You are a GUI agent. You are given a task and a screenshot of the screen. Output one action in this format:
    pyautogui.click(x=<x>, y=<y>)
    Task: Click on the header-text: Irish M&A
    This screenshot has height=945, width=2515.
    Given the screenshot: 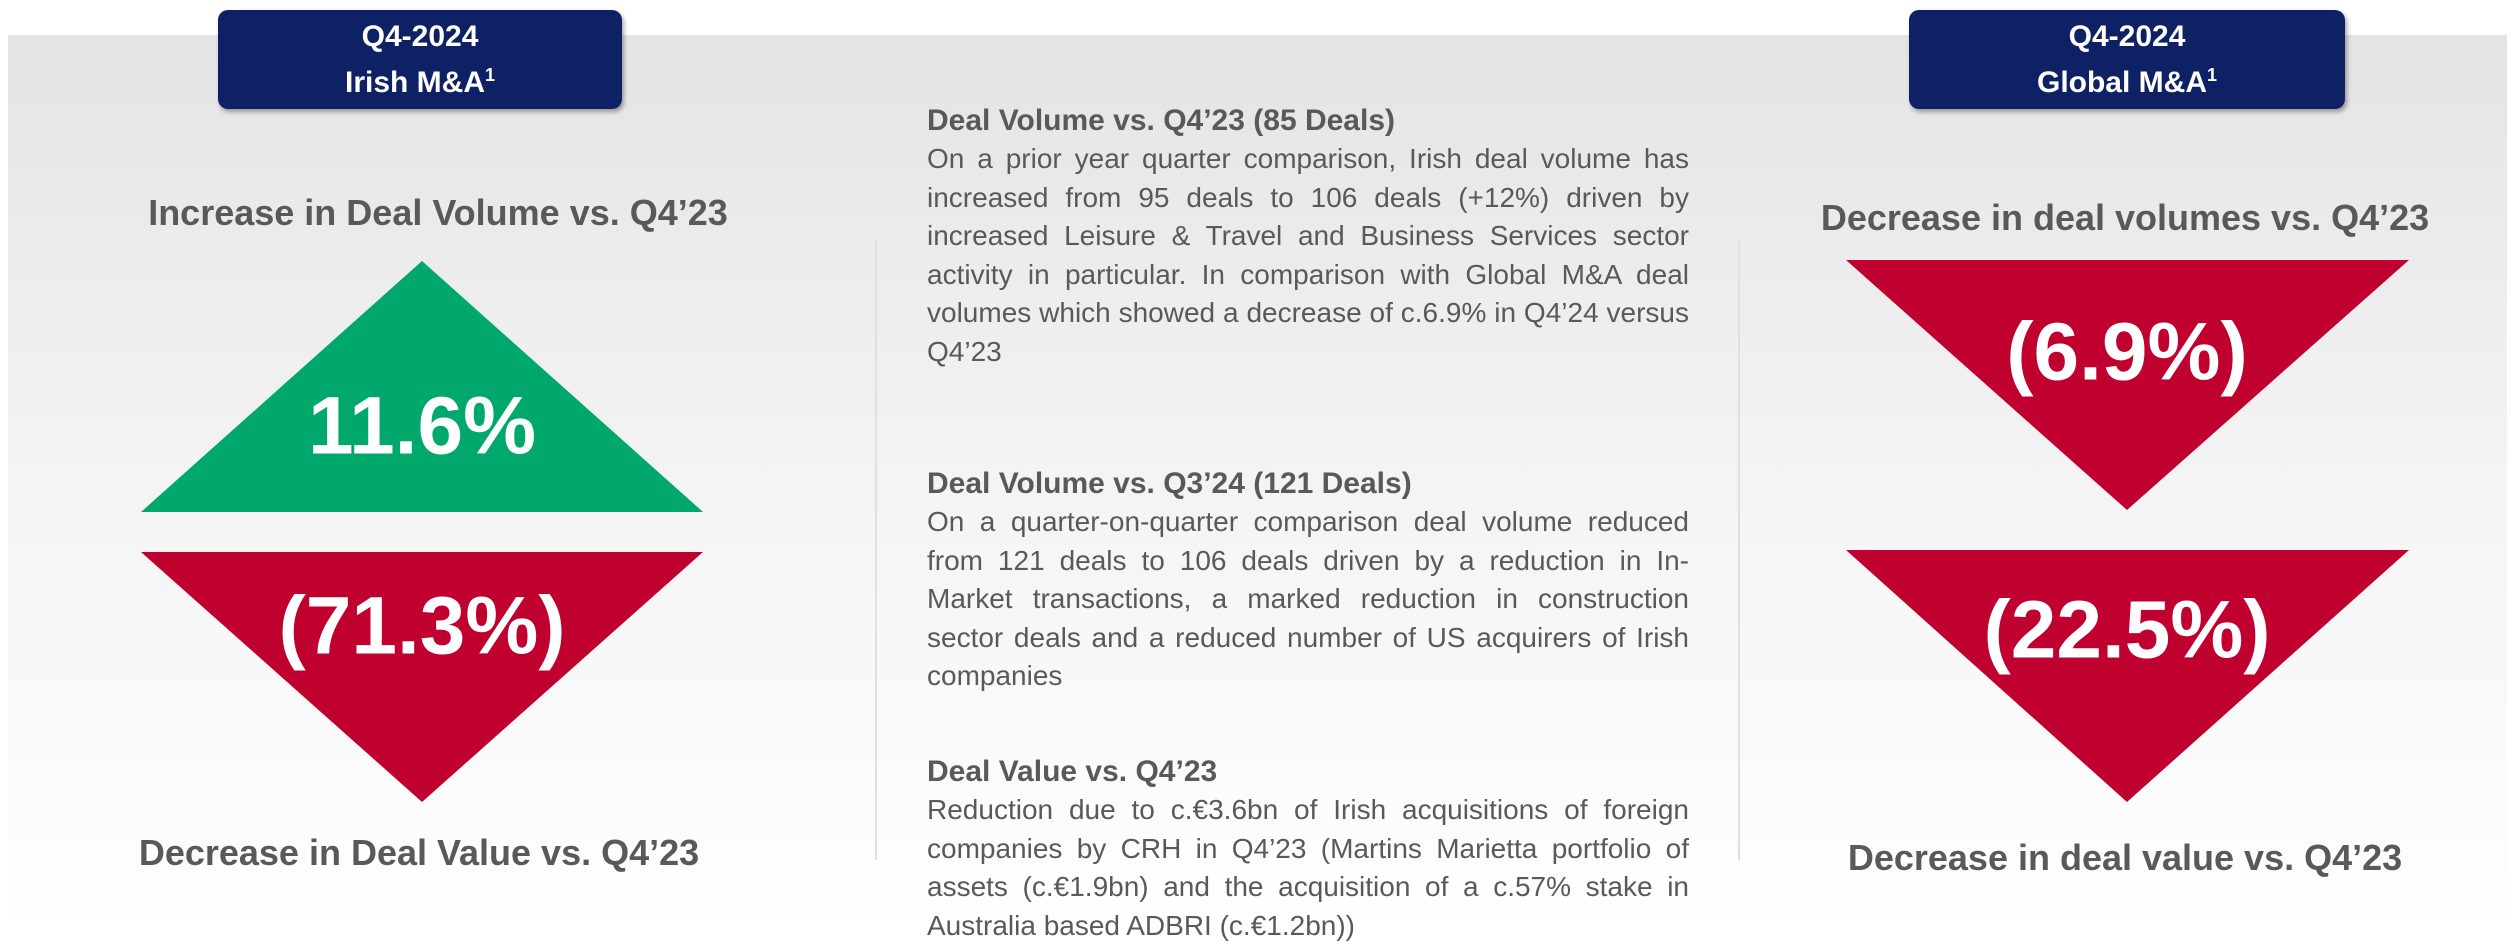 What is the action you would take?
    pyautogui.click(x=414, y=82)
    